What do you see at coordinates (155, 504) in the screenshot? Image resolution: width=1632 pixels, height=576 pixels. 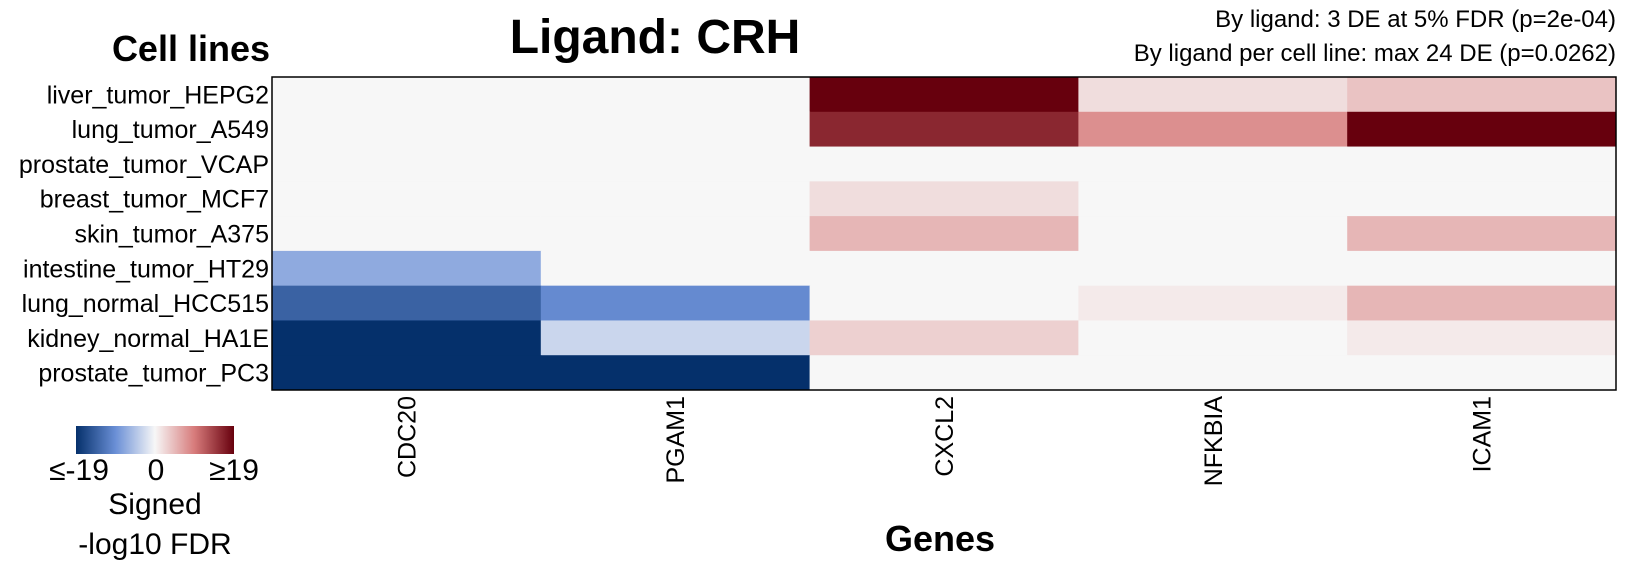 I see `legend-title-line-1: Signed` at bounding box center [155, 504].